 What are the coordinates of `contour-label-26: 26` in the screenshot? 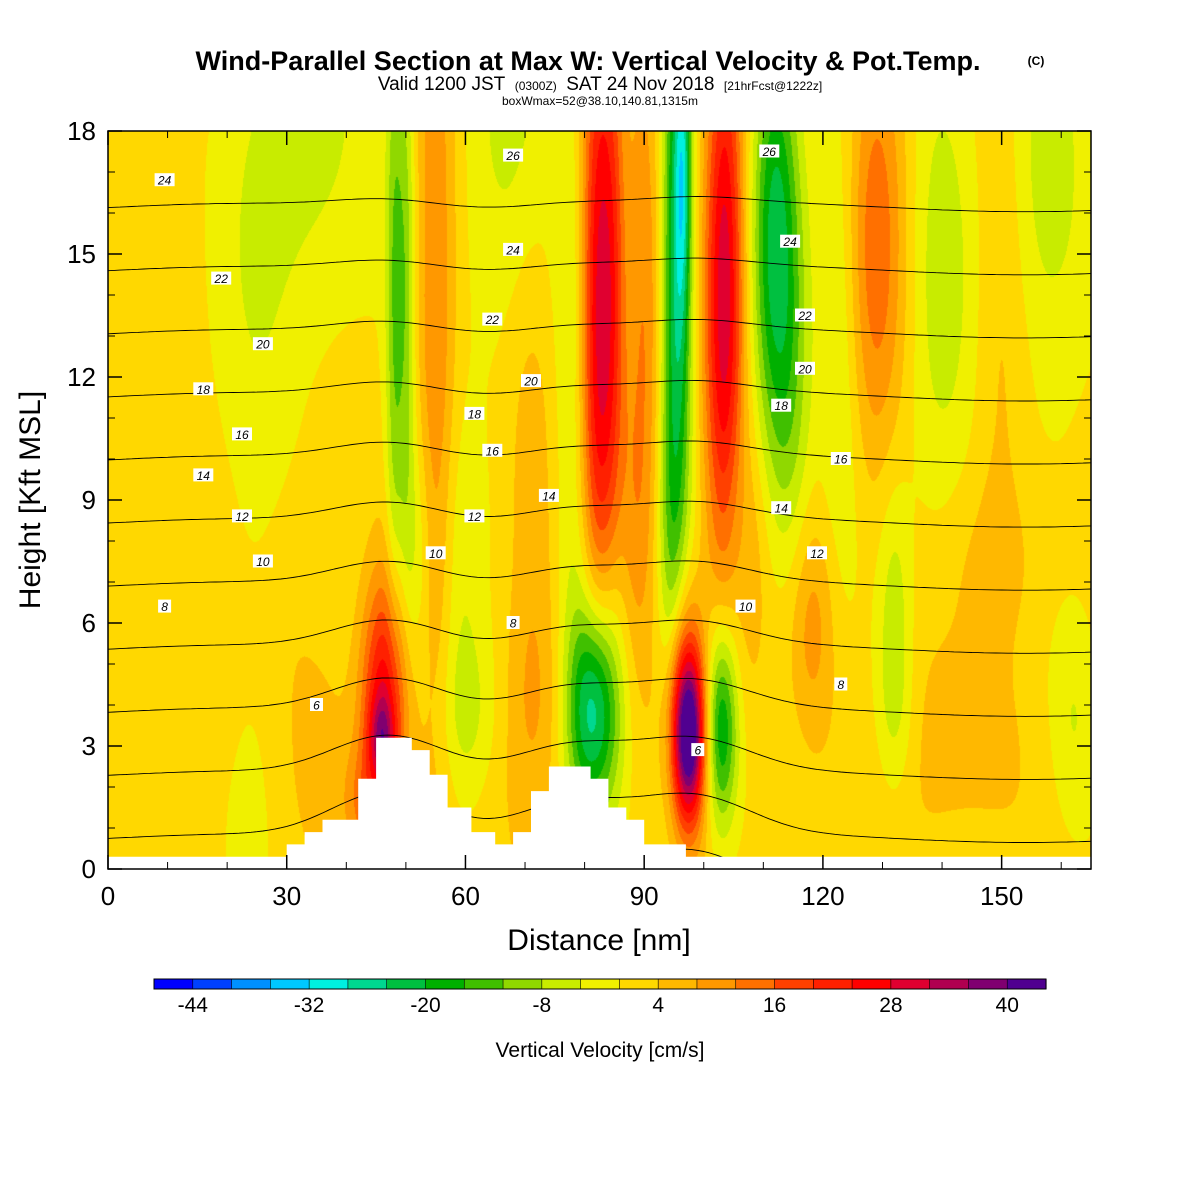 It's located at (769, 151).